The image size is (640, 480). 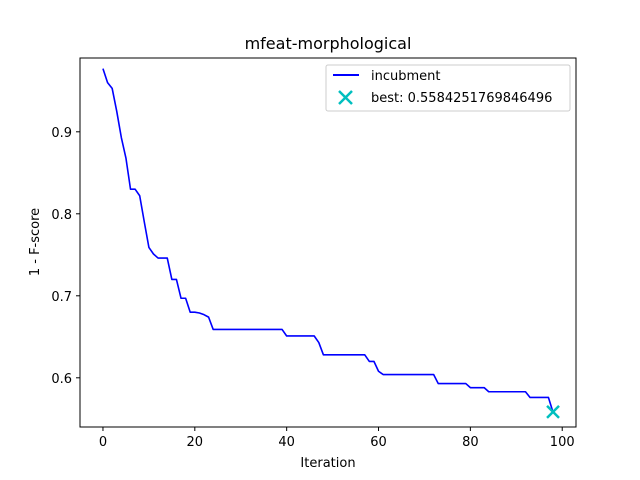 What do you see at coordinates (61, 133) in the screenshot?
I see `y-tick-label: 0.9` at bounding box center [61, 133].